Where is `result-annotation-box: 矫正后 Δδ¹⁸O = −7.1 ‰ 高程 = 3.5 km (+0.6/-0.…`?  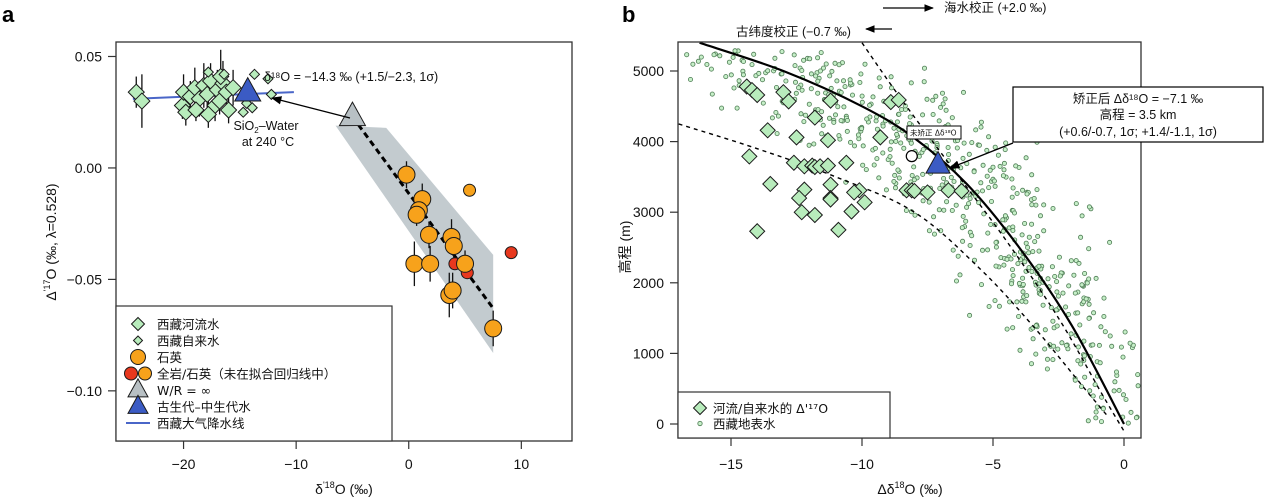 result-annotation-box: 矫正后 Δδ¹⁸O = −7.1 ‰ 高程 = 3.5 km (+0.6/-0.… is located at coordinates (1138, 114).